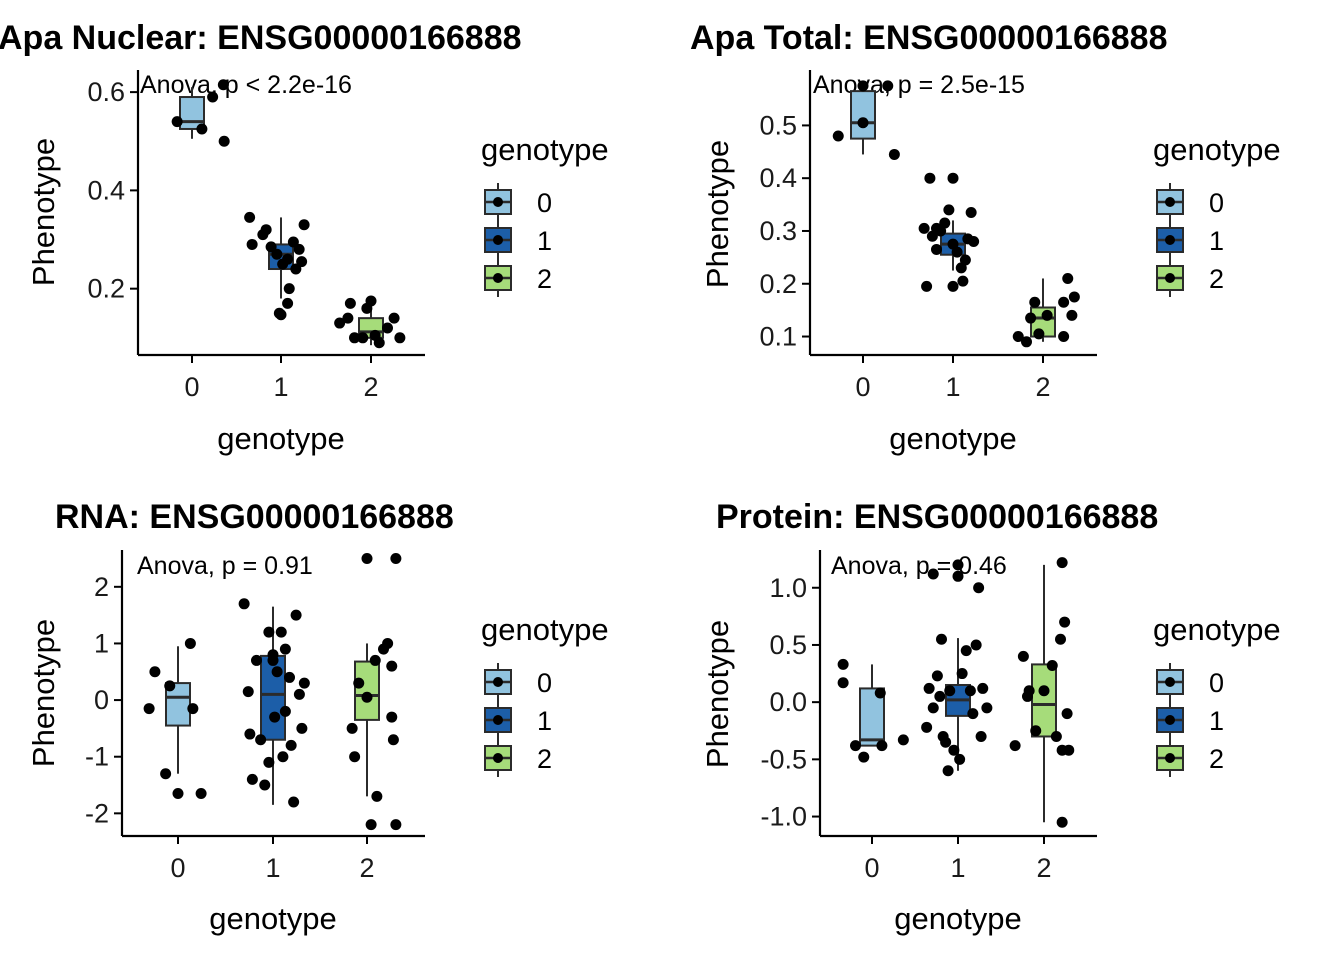  Describe the element at coordinates (106, 190) in the screenshot. I see `y-tick-label: 0.4` at that location.